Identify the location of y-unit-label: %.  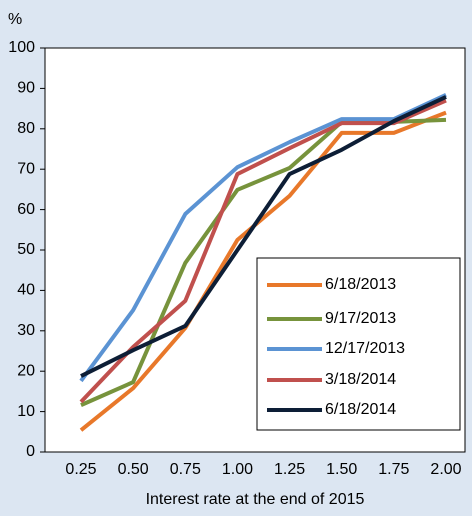
(15, 19).